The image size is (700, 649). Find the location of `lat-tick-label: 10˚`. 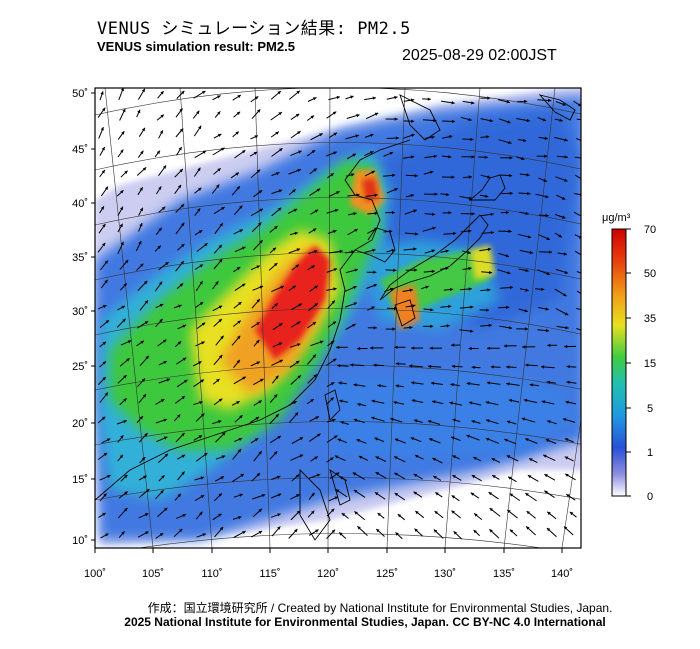

lat-tick-label: 10˚ is located at coordinates (80, 541).